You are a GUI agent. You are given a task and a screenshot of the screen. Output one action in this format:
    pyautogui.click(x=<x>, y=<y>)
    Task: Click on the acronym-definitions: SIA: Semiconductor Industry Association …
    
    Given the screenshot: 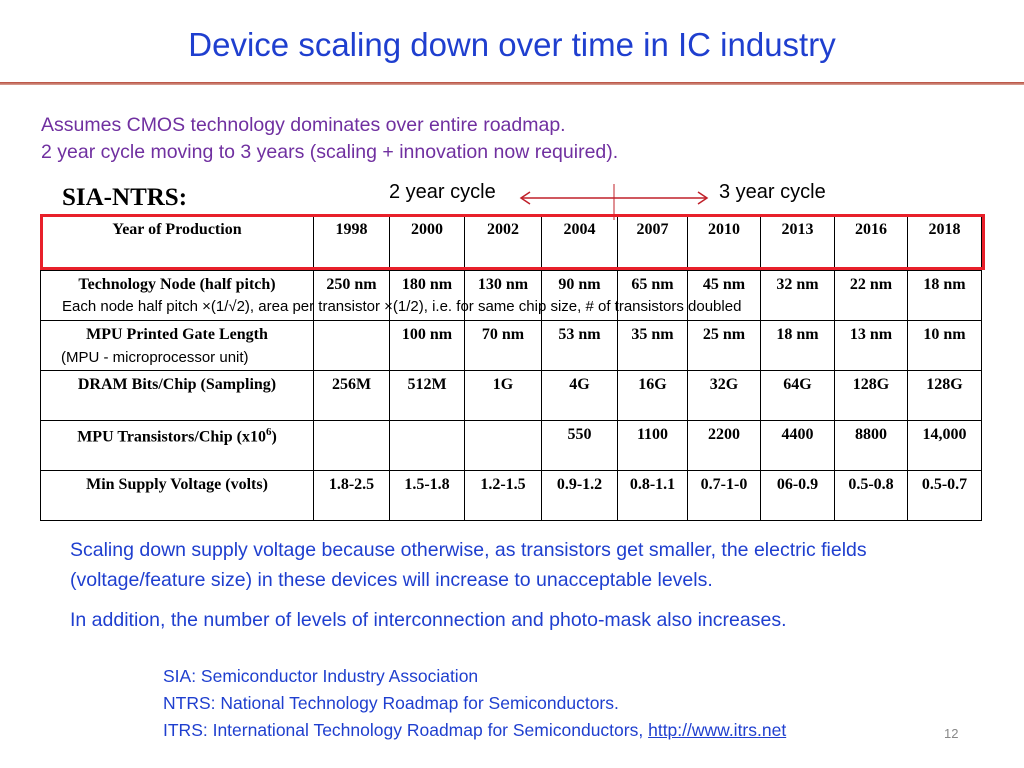 What is the action you would take?
    pyautogui.click(x=474, y=703)
    